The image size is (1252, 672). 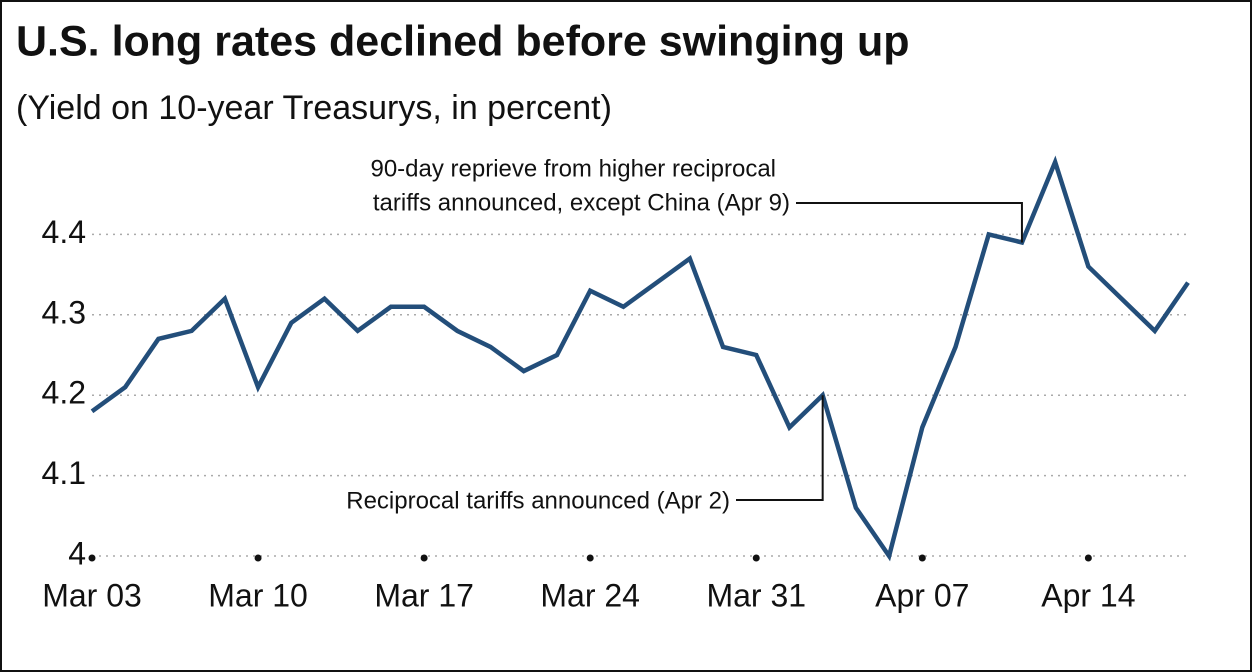 What do you see at coordinates (64, 312) in the screenshot?
I see `y-tick-label: 4.3` at bounding box center [64, 312].